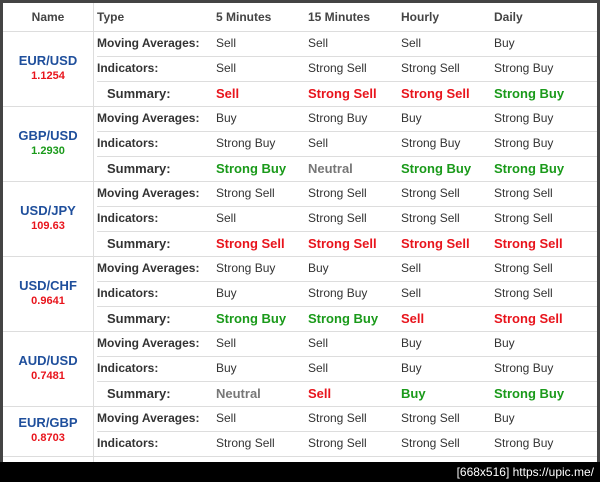 The image size is (600, 482). What do you see at coordinates (48, 360) in the screenshot?
I see `pair-name: AUD/USD` at bounding box center [48, 360].